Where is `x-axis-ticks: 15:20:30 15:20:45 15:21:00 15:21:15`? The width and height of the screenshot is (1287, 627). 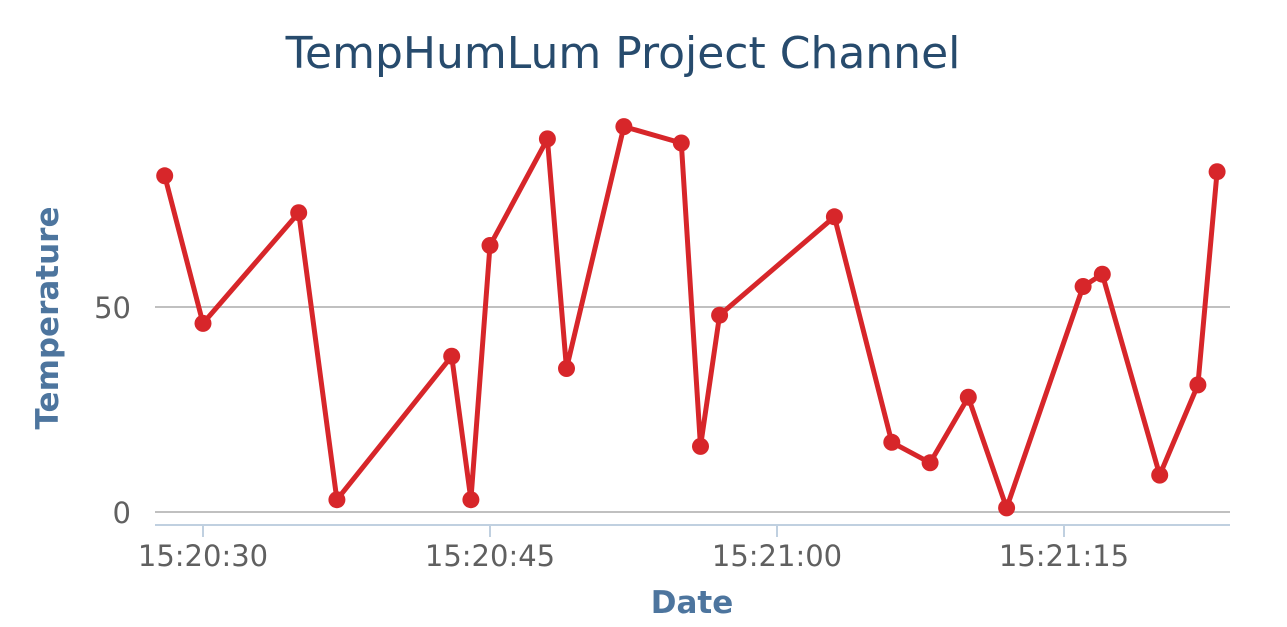 x-axis-ticks: 15:20:30 15:20:45 15:21:00 15:21:15 is located at coordinates (633, 549).